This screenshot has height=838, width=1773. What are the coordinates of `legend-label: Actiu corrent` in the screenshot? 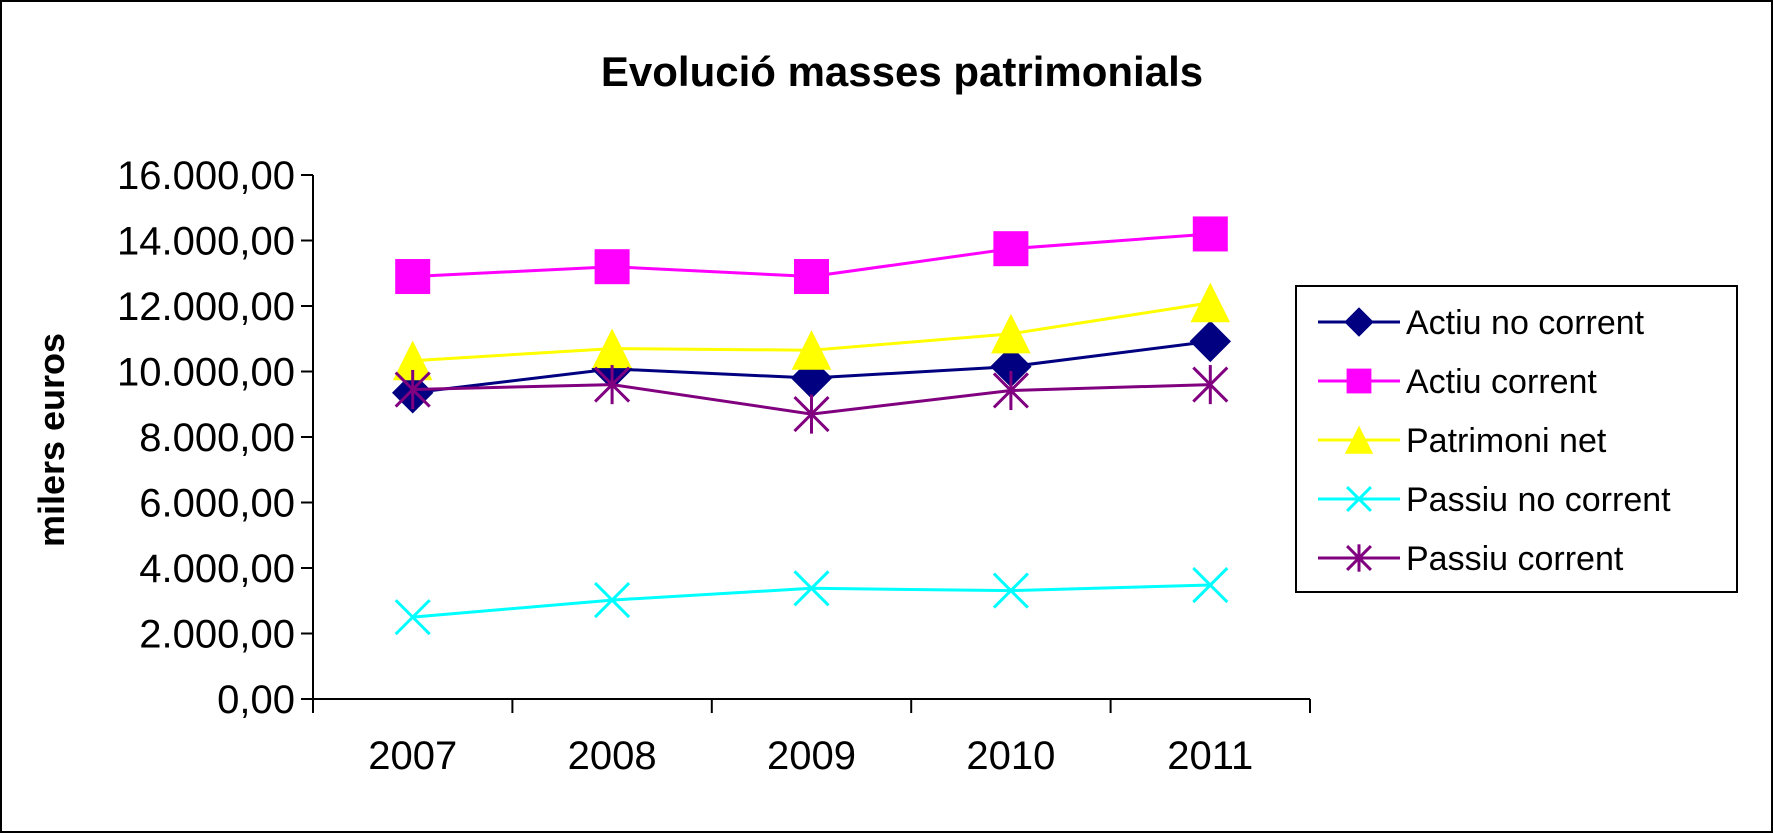 It's located at (1501, 382).